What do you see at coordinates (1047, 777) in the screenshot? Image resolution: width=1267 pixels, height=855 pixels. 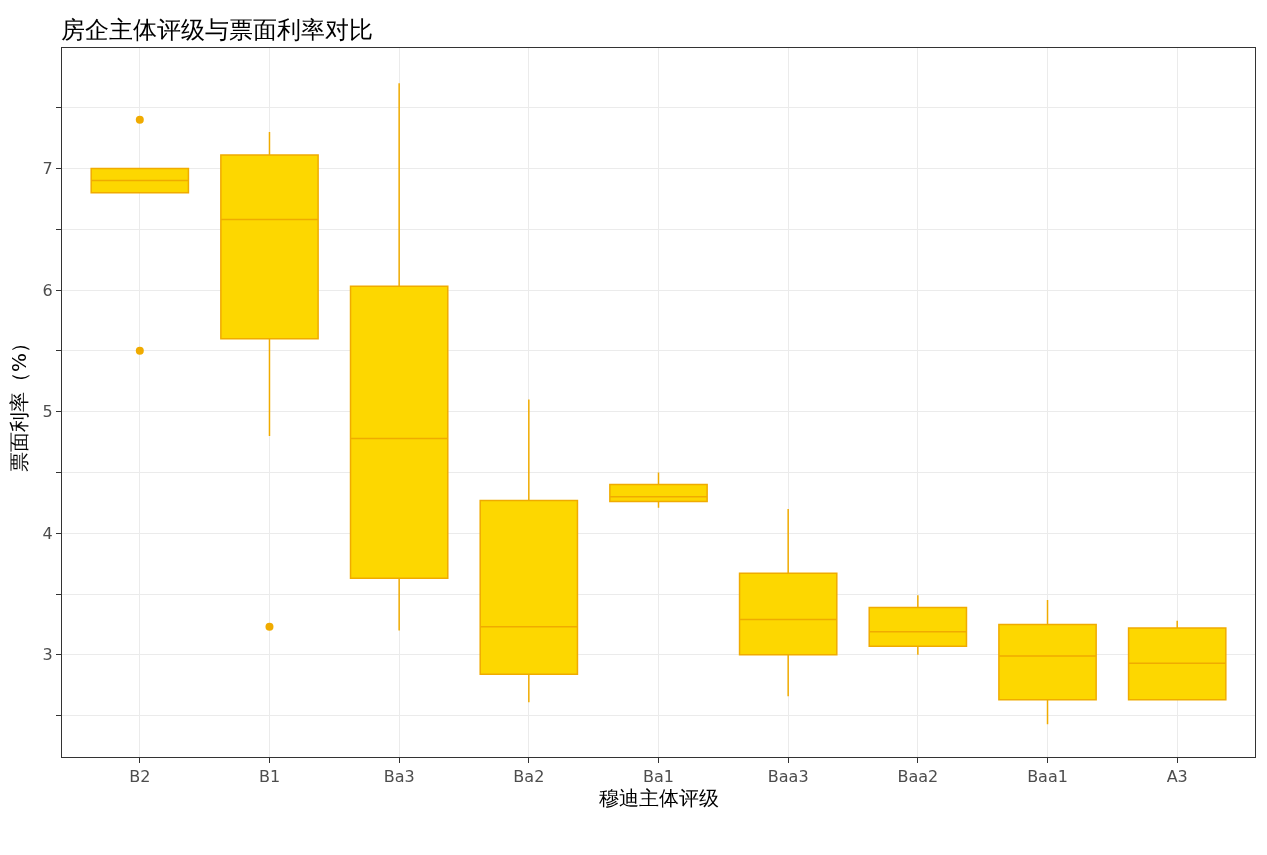 I see `x-tick-label: Baa1` at bounding box center [1047, 777].